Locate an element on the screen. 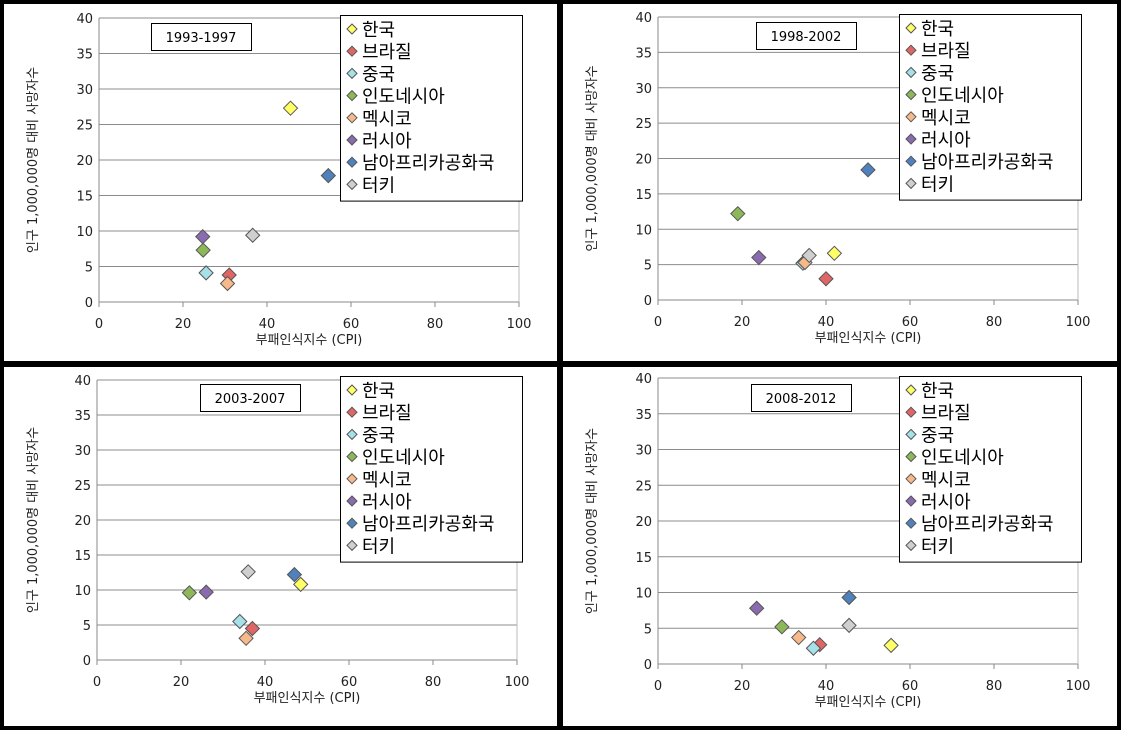 This screenshot has height=730, width=1121. chart-title-text: 2003-2007 is located at coordinates (250, 399).